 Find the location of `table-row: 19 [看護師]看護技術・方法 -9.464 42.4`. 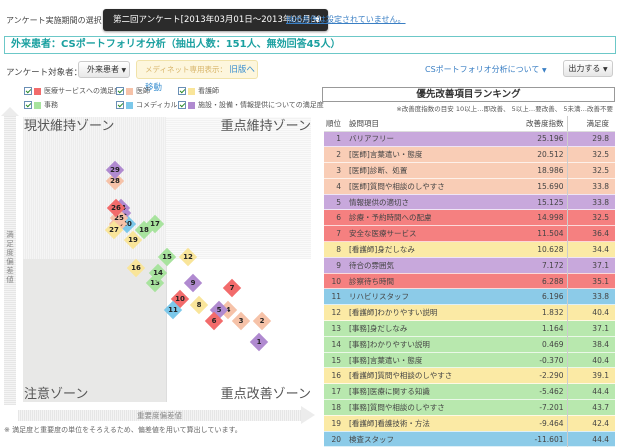

table-row: 19 [看護師]看護技術・方法 -9.464 42.4 is located at coordinates (469, 423).